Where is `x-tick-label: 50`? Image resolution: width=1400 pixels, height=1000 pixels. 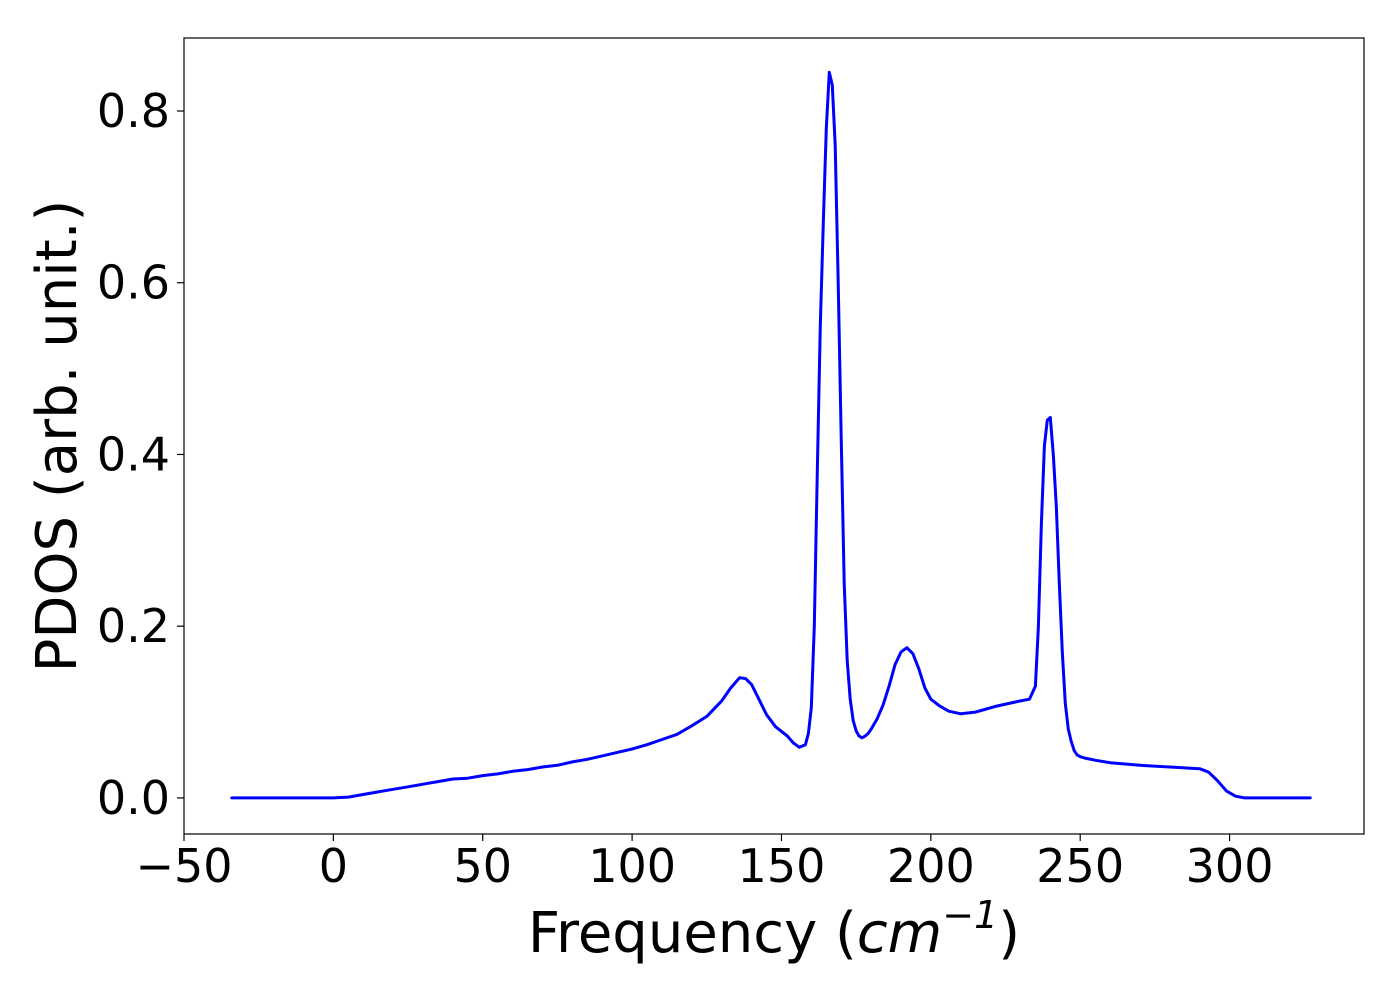 x-tick-label: 50 is located at coordinates (482, 866).